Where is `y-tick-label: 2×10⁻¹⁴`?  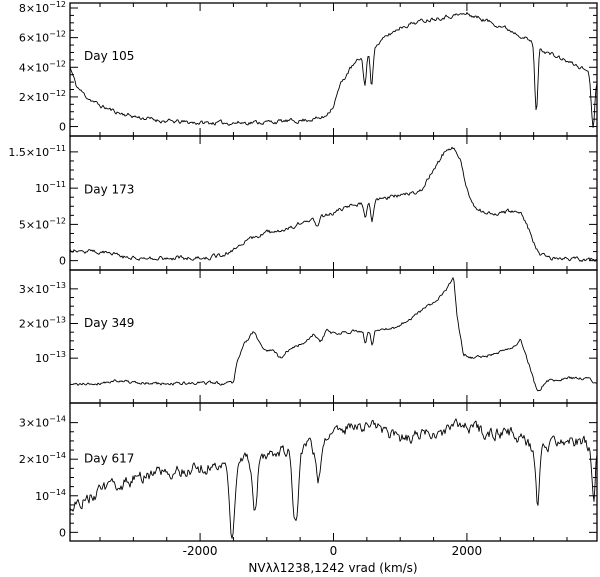
y-tick-label: 2×10⁻¹⁴ is located at coordinates (42, 458).